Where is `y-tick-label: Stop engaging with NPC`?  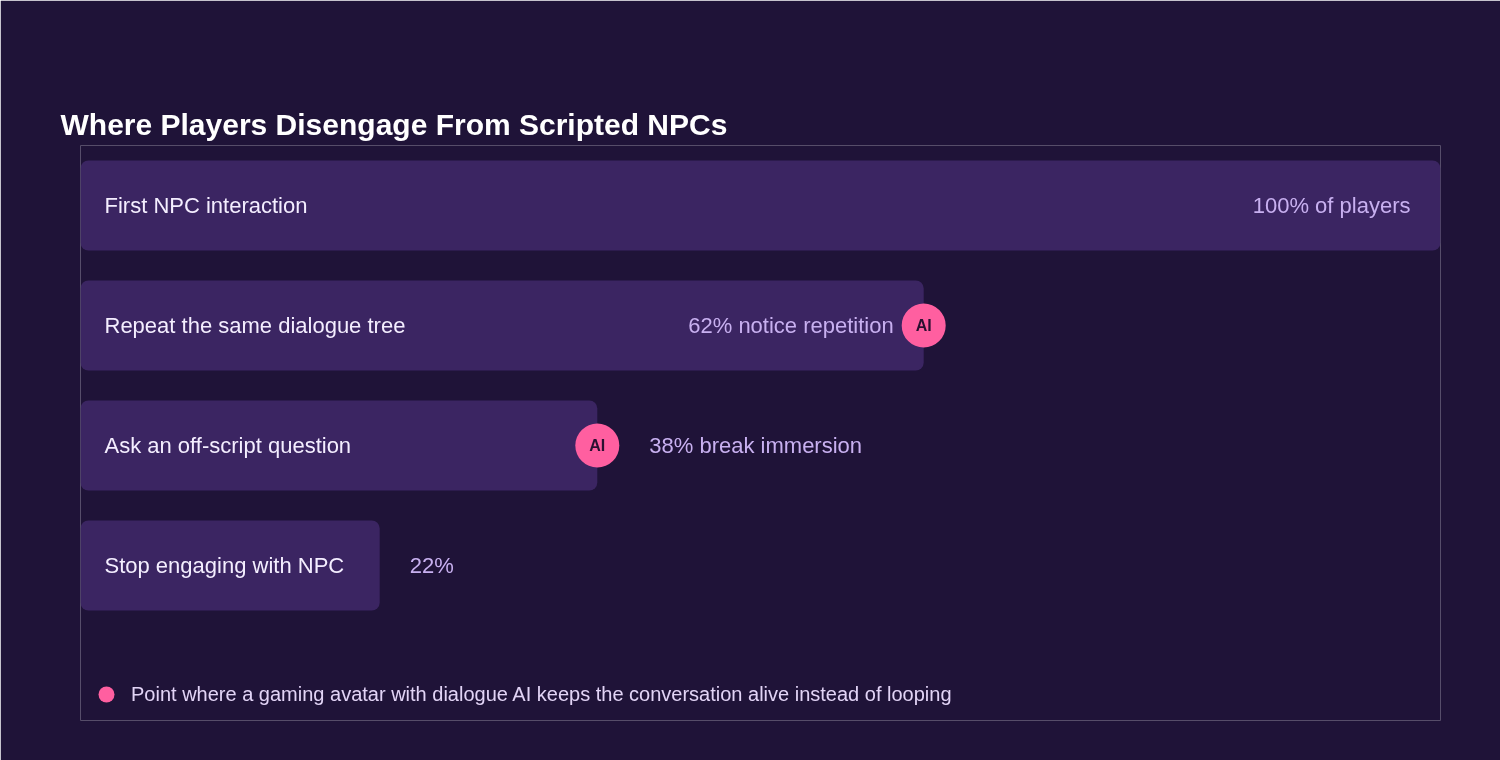 y-tick-label: Stop engaging with NPC is located at coordinates (224, 565).